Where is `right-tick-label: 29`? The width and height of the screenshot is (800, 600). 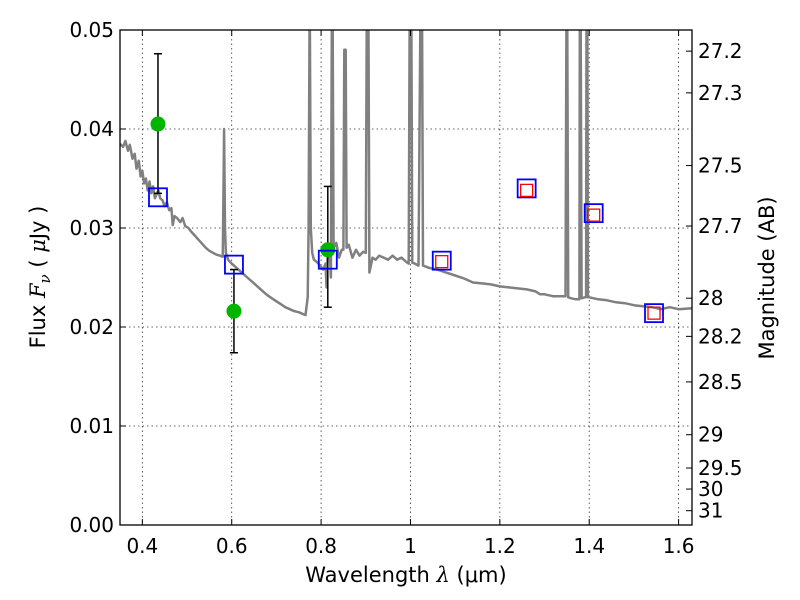
right-tick-label: 29 is located at coordinates (710, 435).